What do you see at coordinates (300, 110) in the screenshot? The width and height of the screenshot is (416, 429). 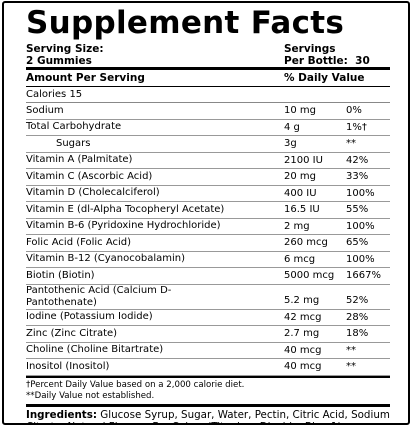 I see `nutrient-amount: 10 mg` at bounding box center [300, 110].